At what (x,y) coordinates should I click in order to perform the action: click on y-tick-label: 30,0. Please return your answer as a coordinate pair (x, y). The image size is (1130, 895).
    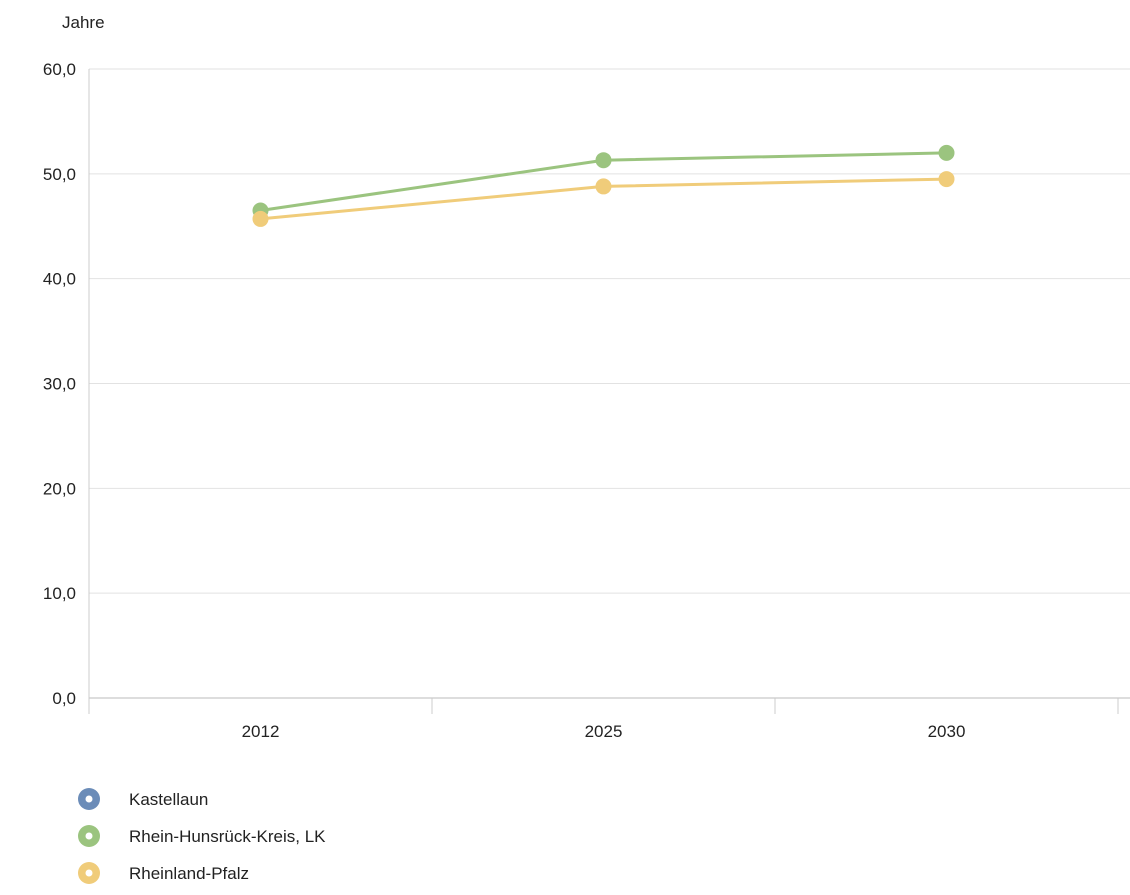
    Looking at the image, I should click on (59, 384).